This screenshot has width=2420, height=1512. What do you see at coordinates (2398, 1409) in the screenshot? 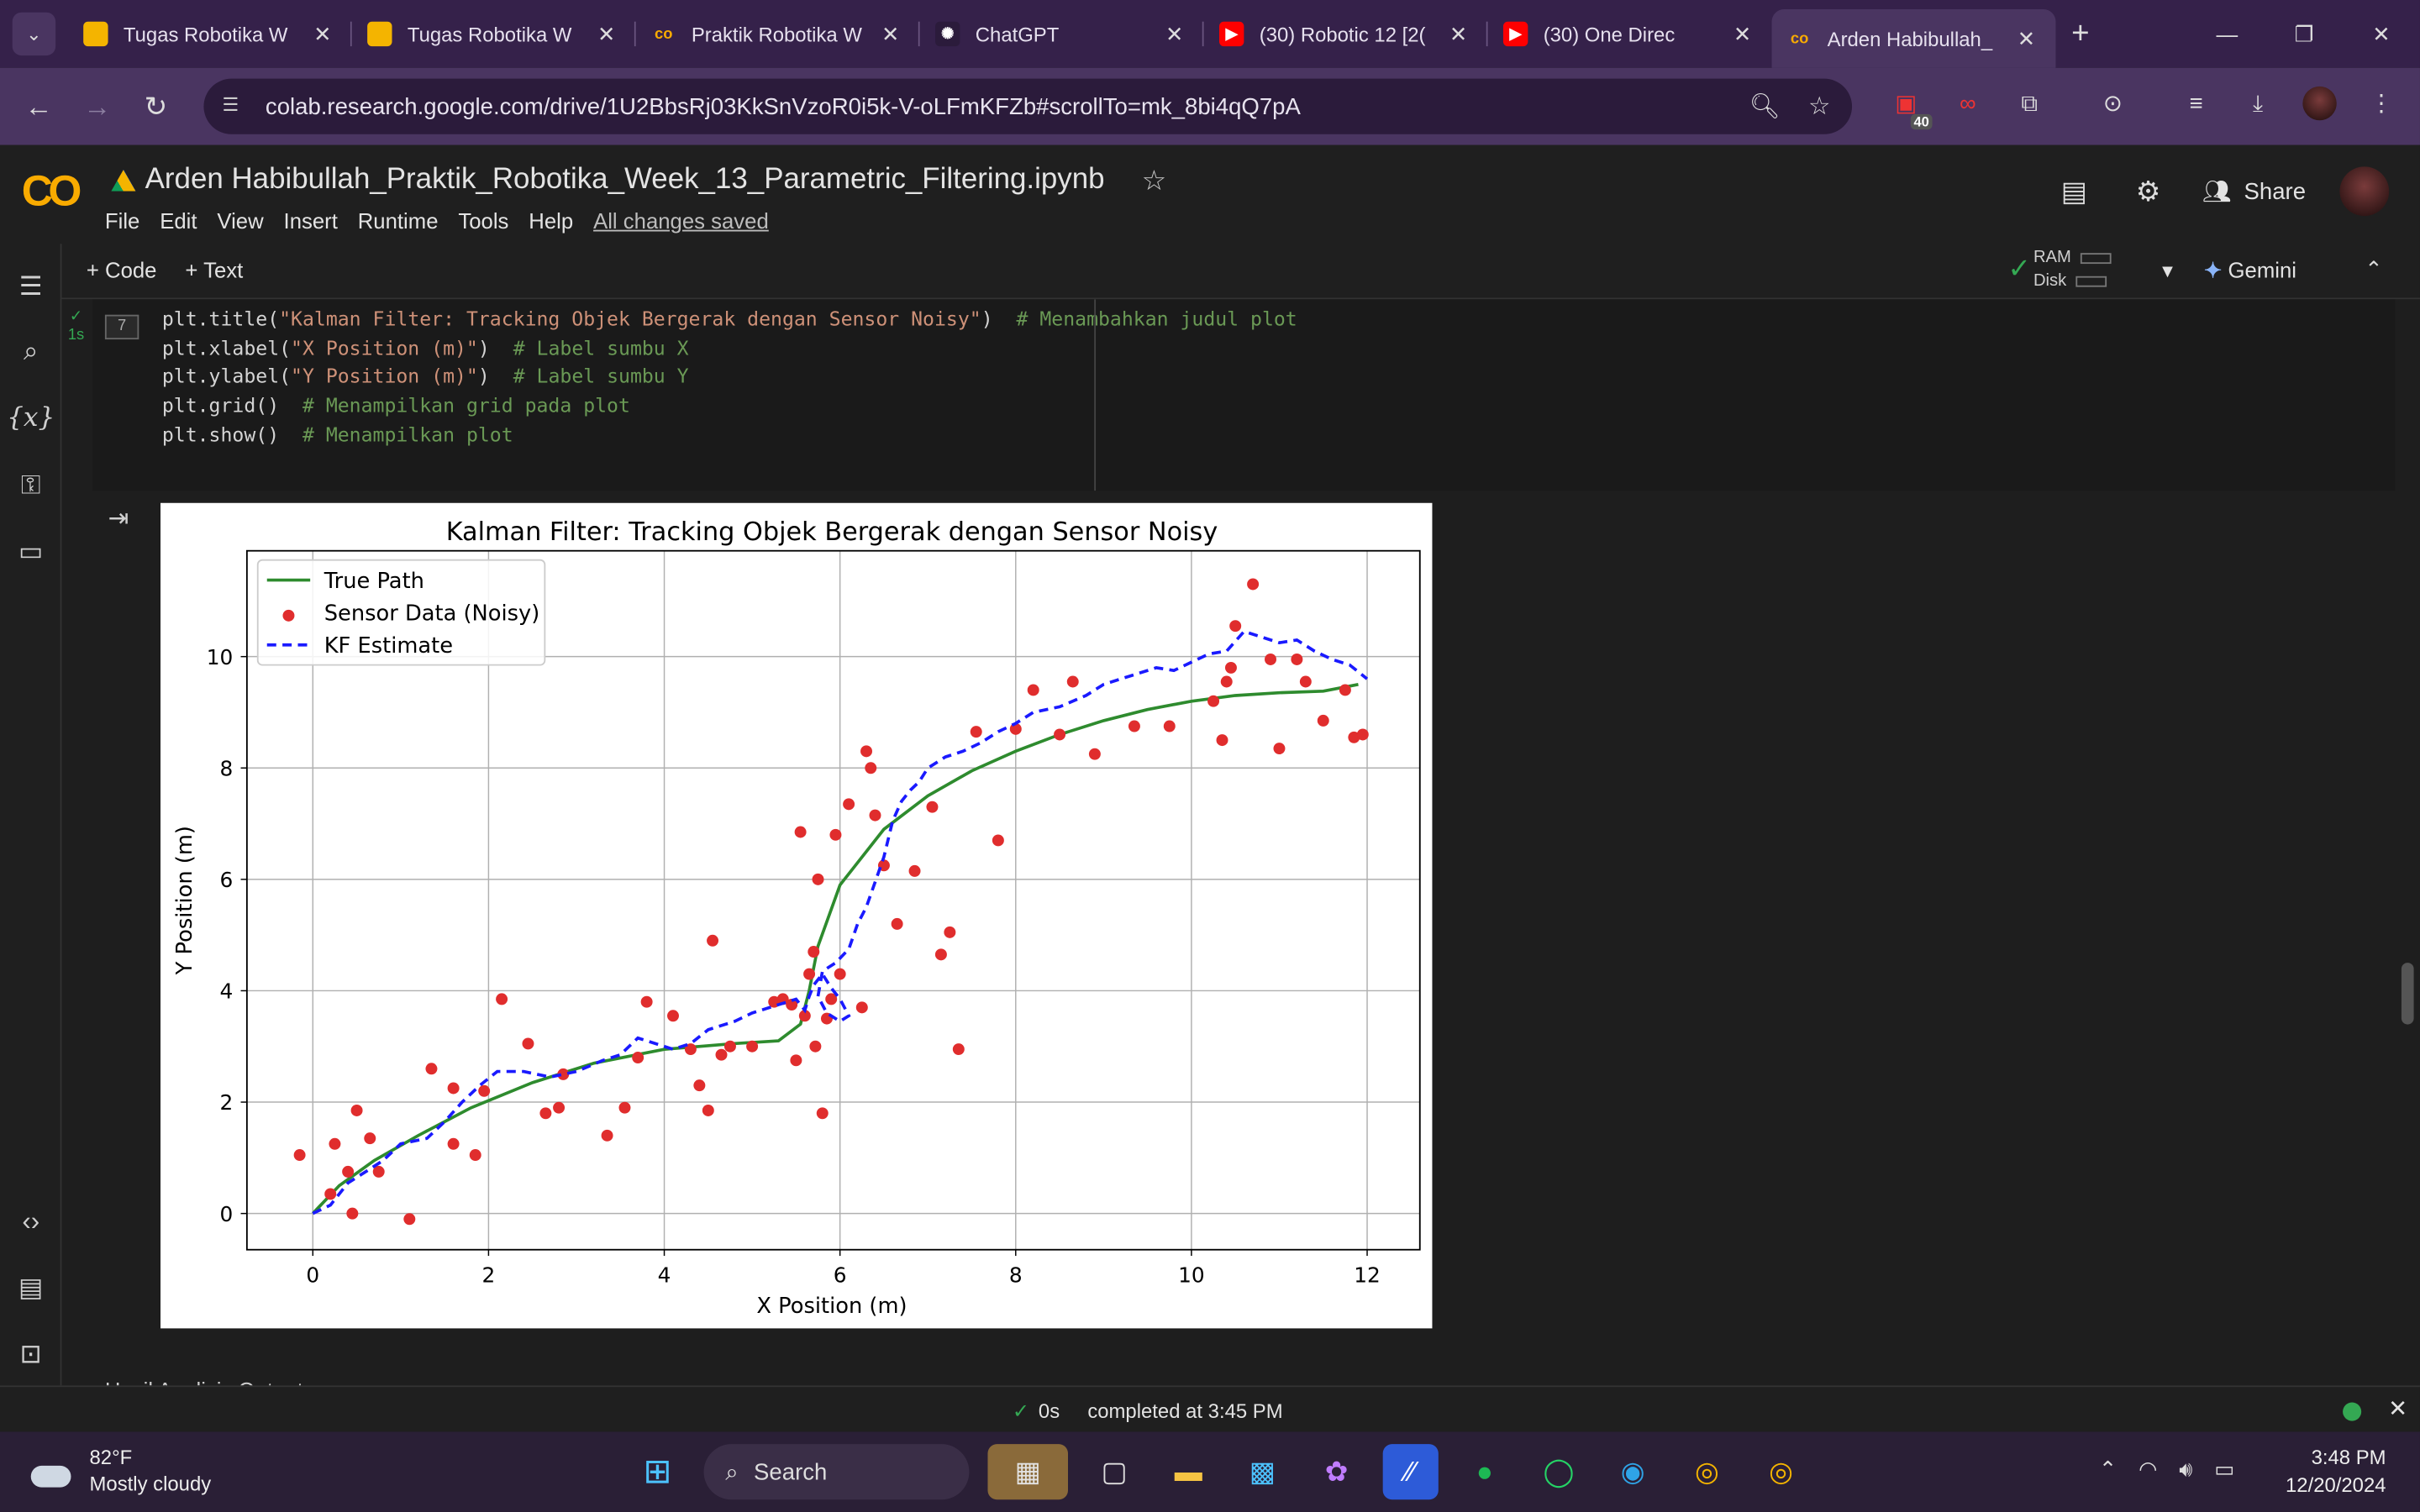
I see `close-status-icon: ✕` at bounding box center [2398, 1409].